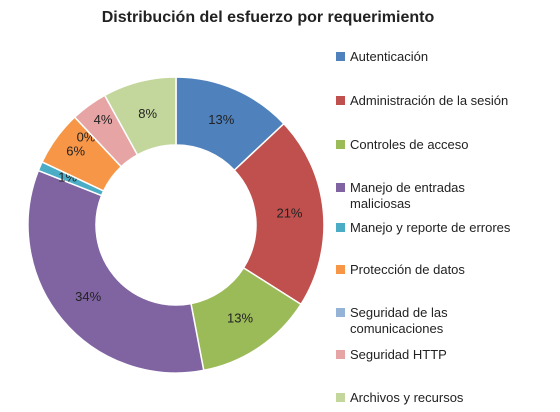 Image resolution: width=560 pixels, height=412 pixels. What do you see at coordinates (398, 354) in the screenshot?
I see `legend-label: Seguridad HTTP` at bounding box center [398, 354].